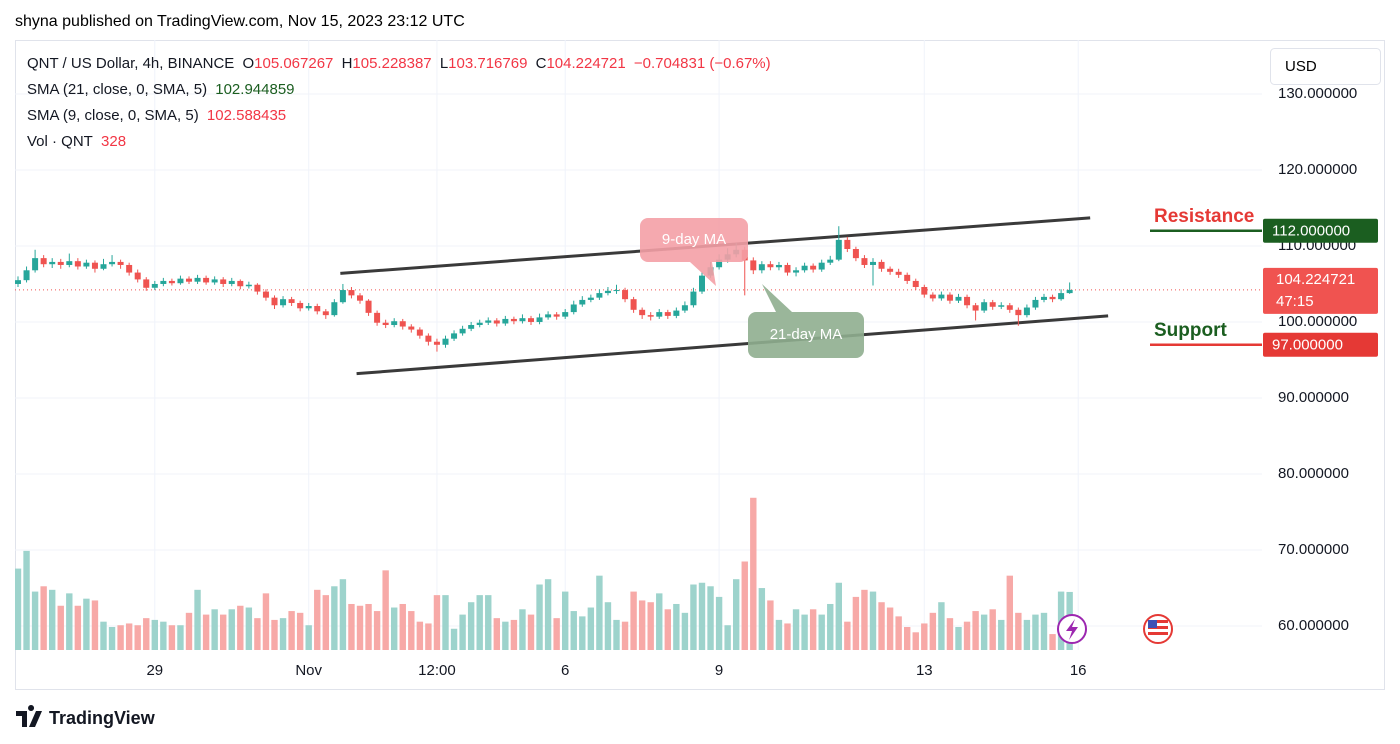 The image size is (1400, 744). What do you see at coordinates (255, 89) in the screenshot?
I see `legend-value: 102.944859` at bounding box center [255, 89].